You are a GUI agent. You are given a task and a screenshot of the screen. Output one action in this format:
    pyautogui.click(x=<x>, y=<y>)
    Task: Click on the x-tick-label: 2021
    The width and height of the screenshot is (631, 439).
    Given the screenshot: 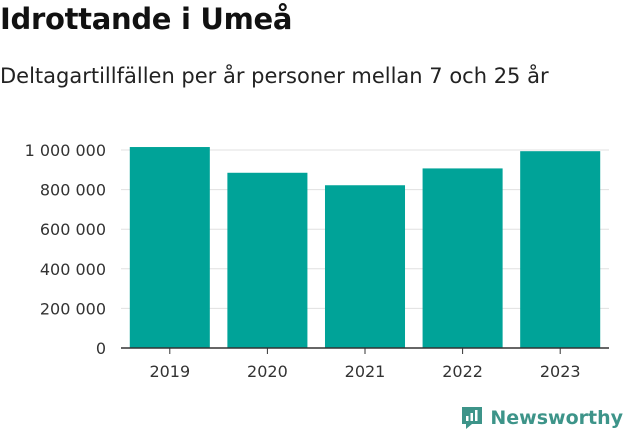 What is the action you would take?
    pyautogui.click(x=365, y=371)
    